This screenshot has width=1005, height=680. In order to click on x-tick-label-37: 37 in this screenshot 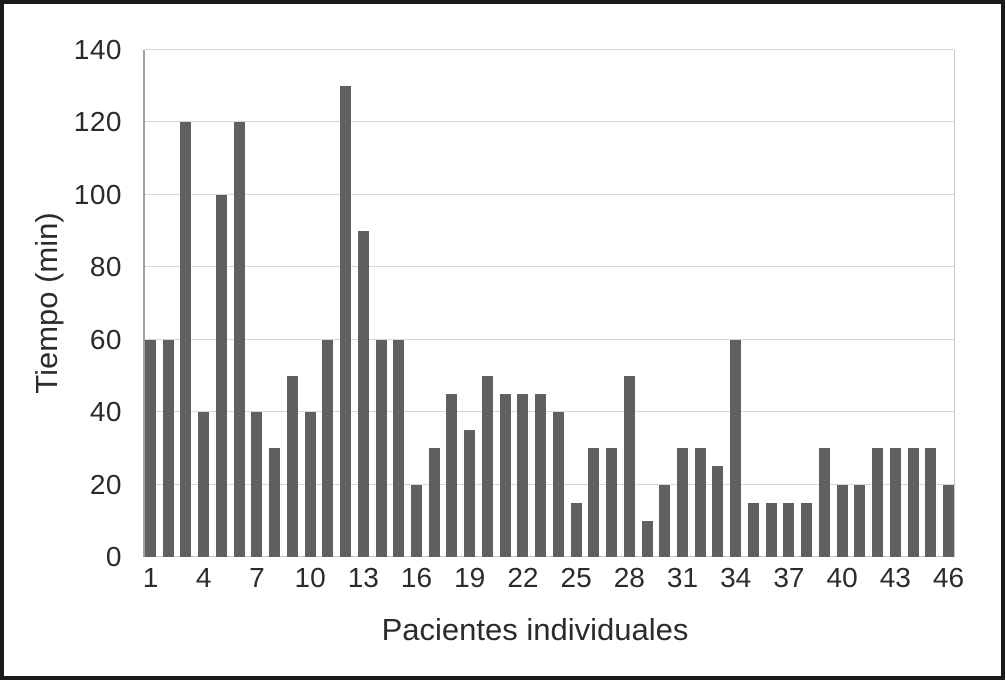, I will do `click(789, 577)`.